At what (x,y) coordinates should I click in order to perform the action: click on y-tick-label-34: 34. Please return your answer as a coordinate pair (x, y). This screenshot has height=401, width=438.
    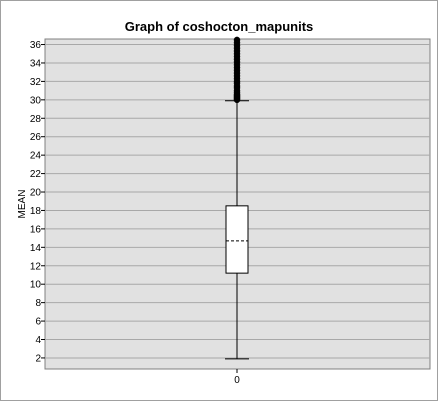
    Looking at the image, I should click on (36, 63).